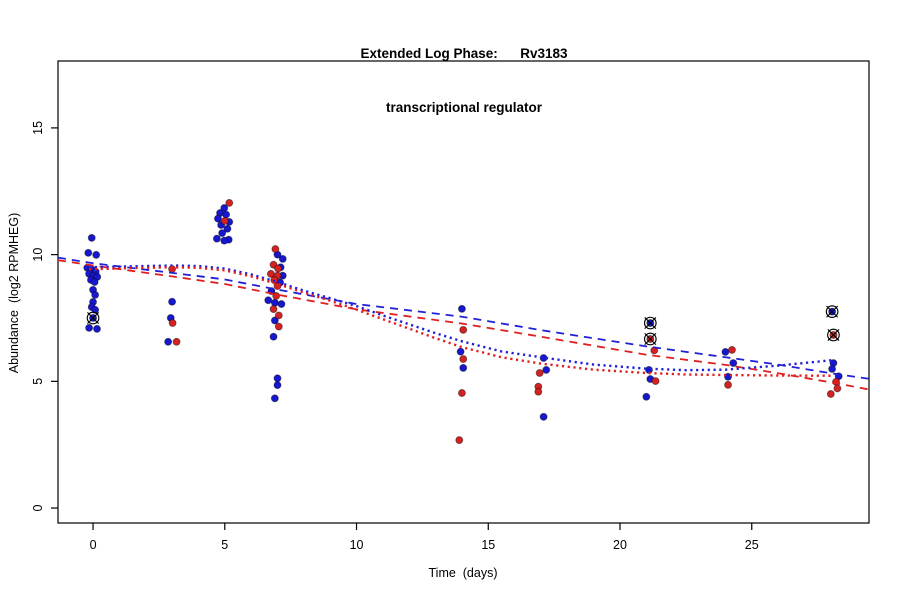  I want to click on x-axis-label: Time (days), so click(463, 573).